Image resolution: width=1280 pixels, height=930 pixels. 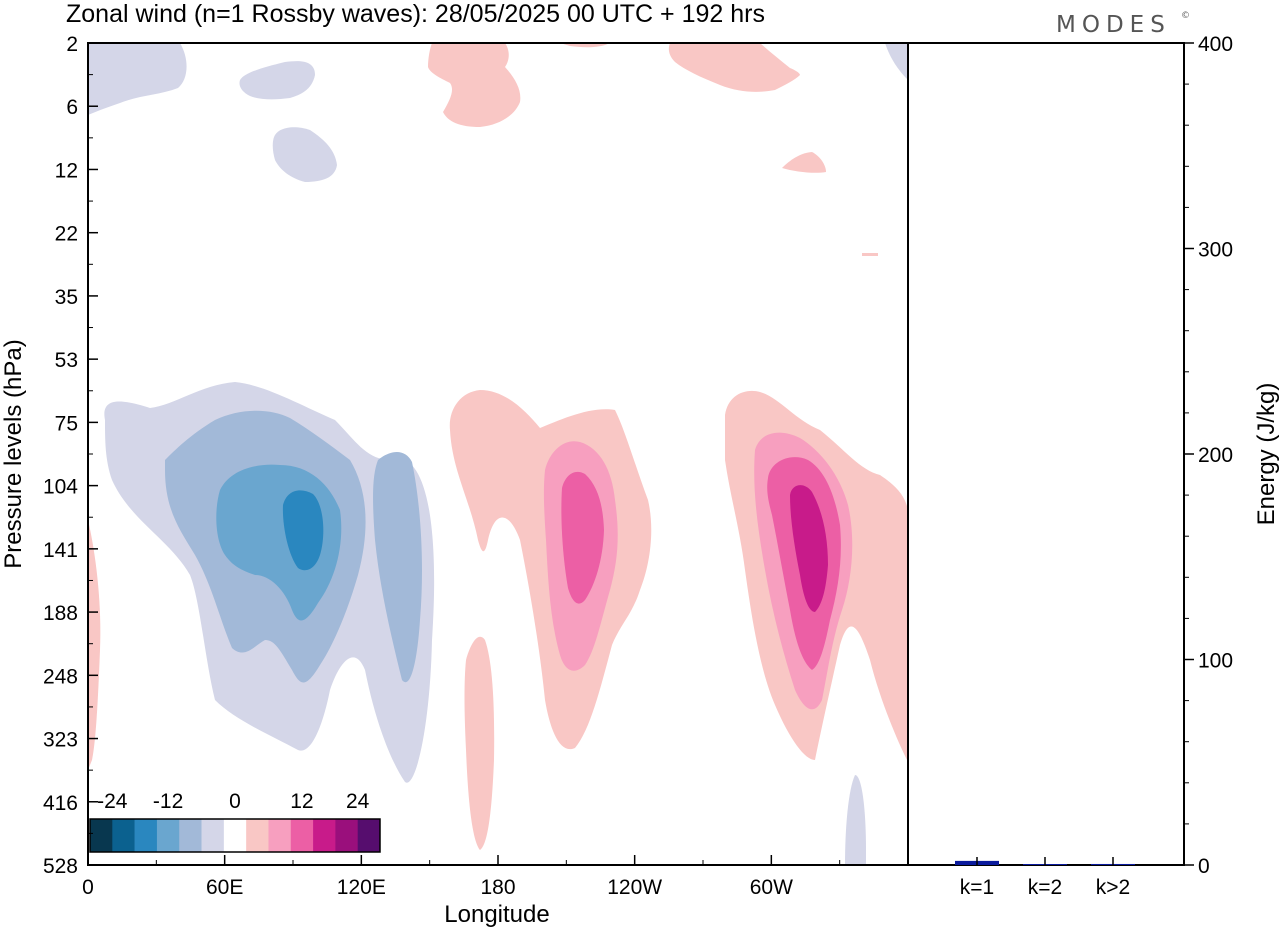 I want to click on x-tick-label: 120E, so click(x=361, y=887).